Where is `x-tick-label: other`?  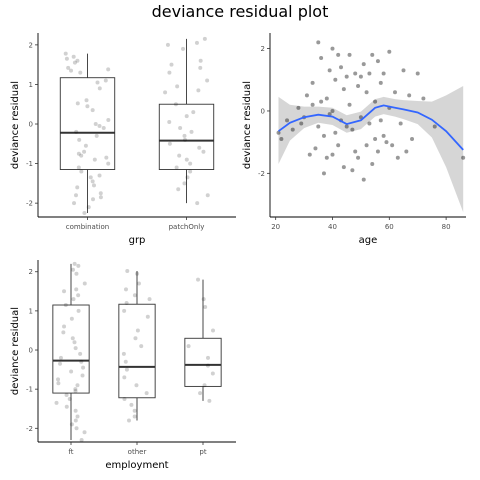
x-tick-label: other is located at coordinates (137, 452).